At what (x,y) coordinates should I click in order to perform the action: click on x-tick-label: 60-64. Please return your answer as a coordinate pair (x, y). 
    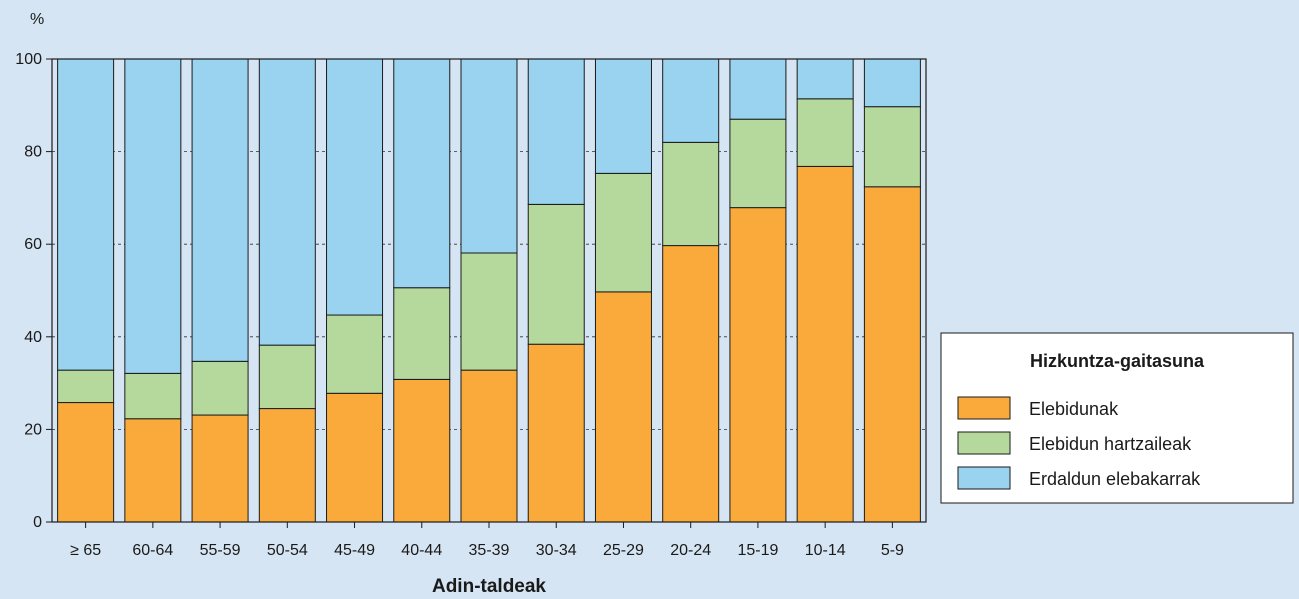
    Looking at the image, I should click on (152, 550).